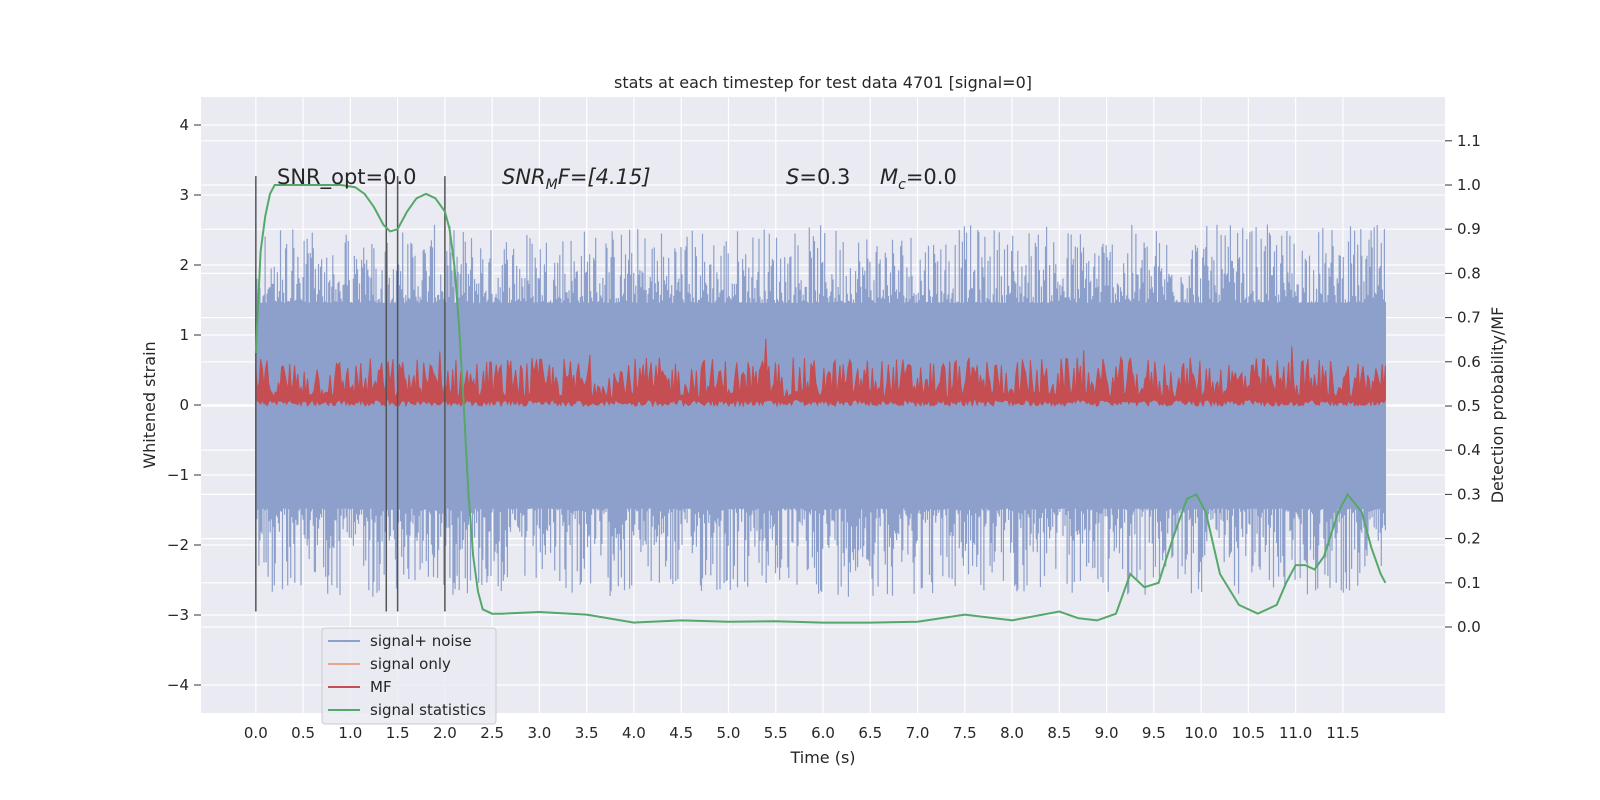 This screenshot has width=1600, height=800. Describe the element at coordinates (1295, 733) in the screenshot. I see `x-tick-label: 11.0` at that location.